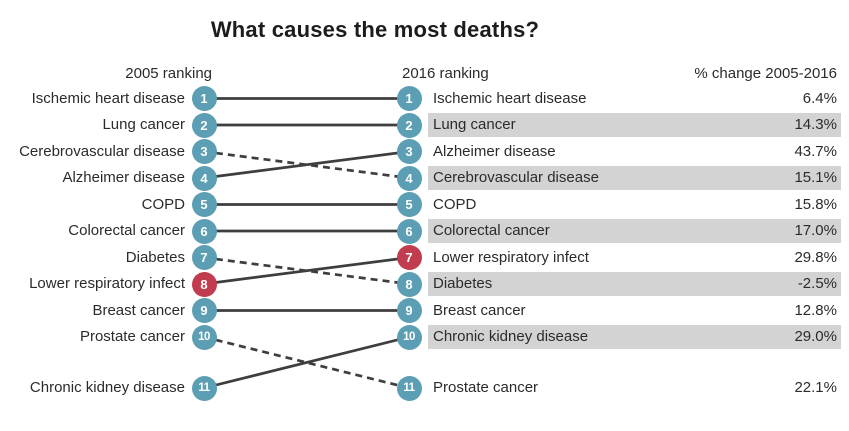 The image size is (849, 431). Describe the element at coordinates (819, 98) in the screenshot. I see `pct-change-value: 6.4%` at that location.